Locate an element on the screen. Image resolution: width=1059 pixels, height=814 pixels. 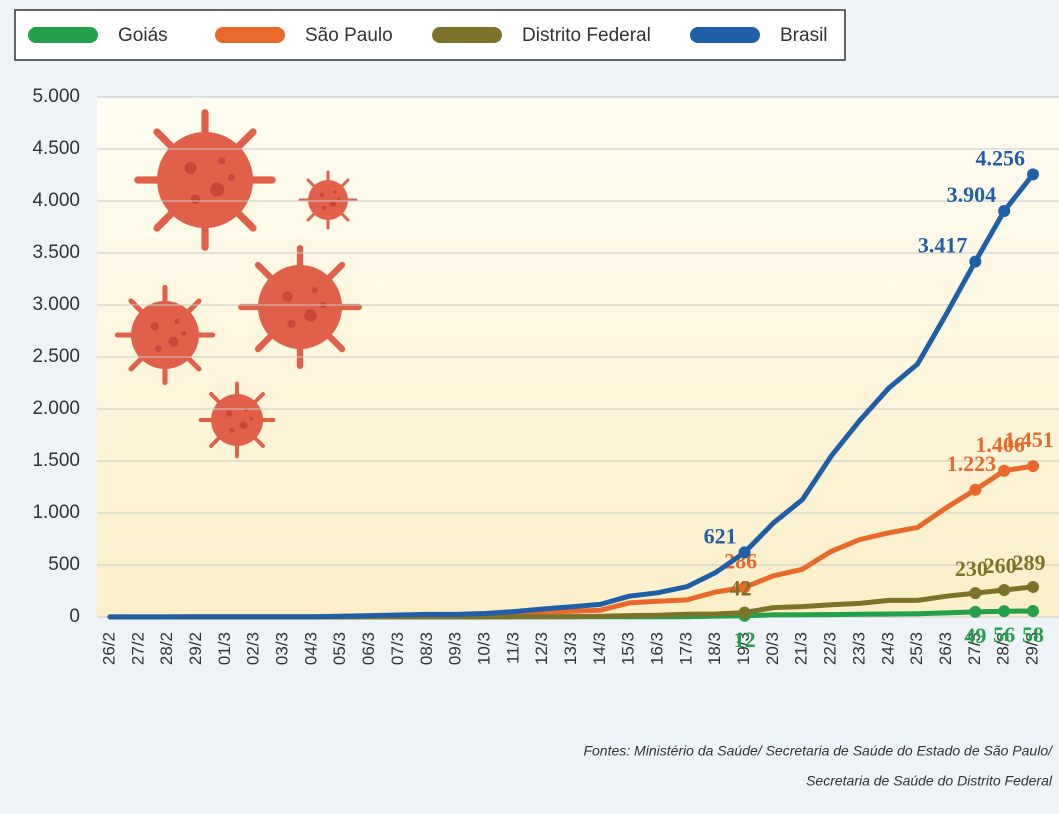
value-label: 4.256 is located at coordinates (1001, 157).